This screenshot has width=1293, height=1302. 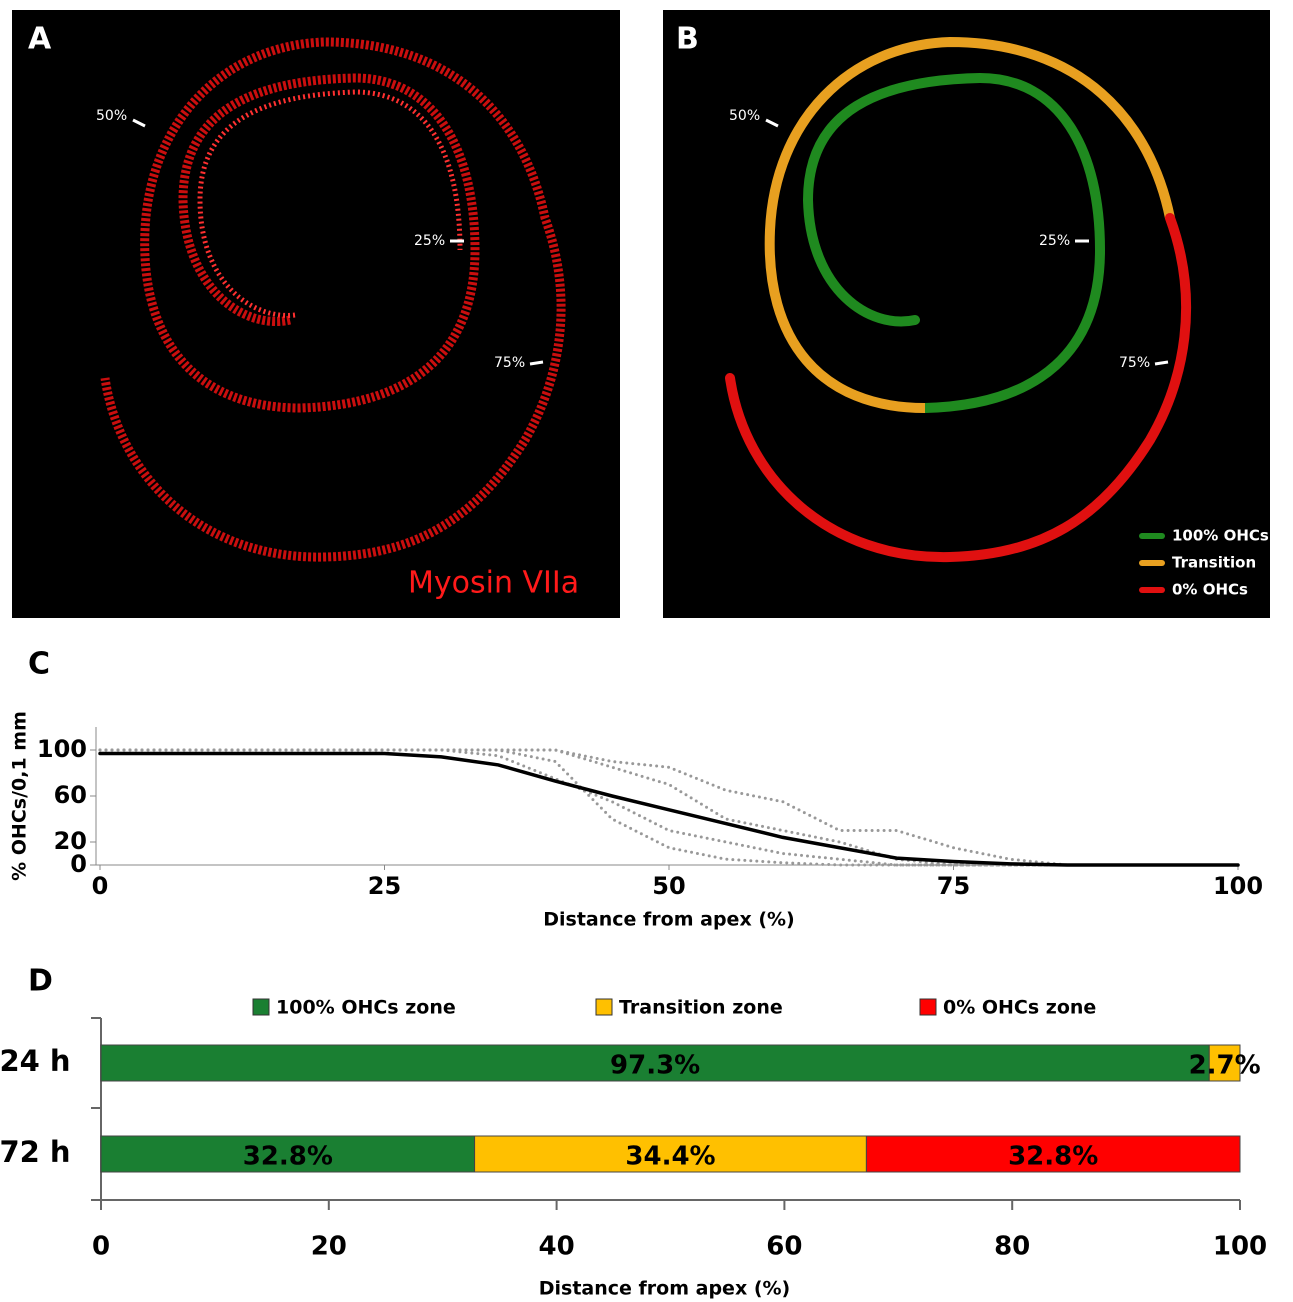 I want to click on legend-swatches, so click(x=1152, y=563).